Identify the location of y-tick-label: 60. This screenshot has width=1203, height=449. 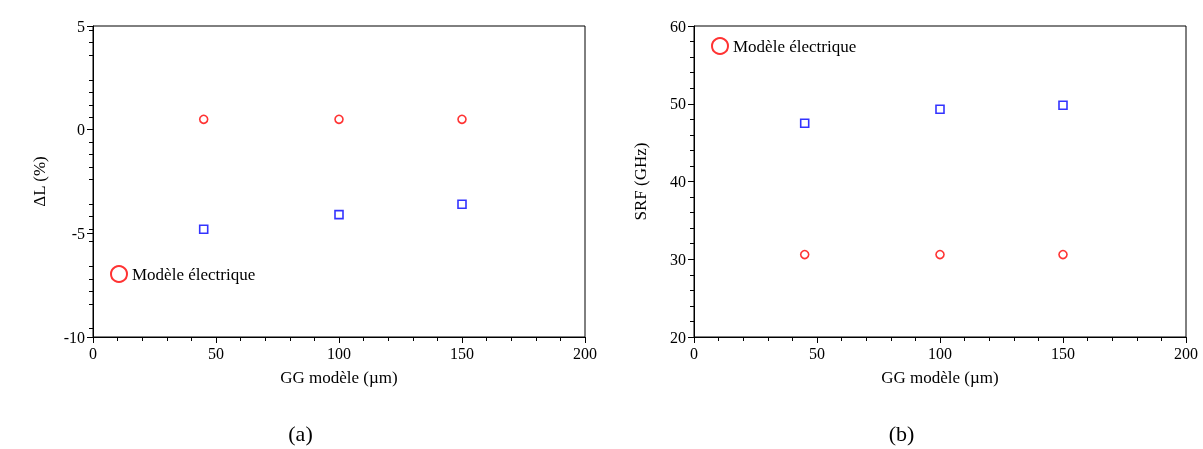
(678, 26).